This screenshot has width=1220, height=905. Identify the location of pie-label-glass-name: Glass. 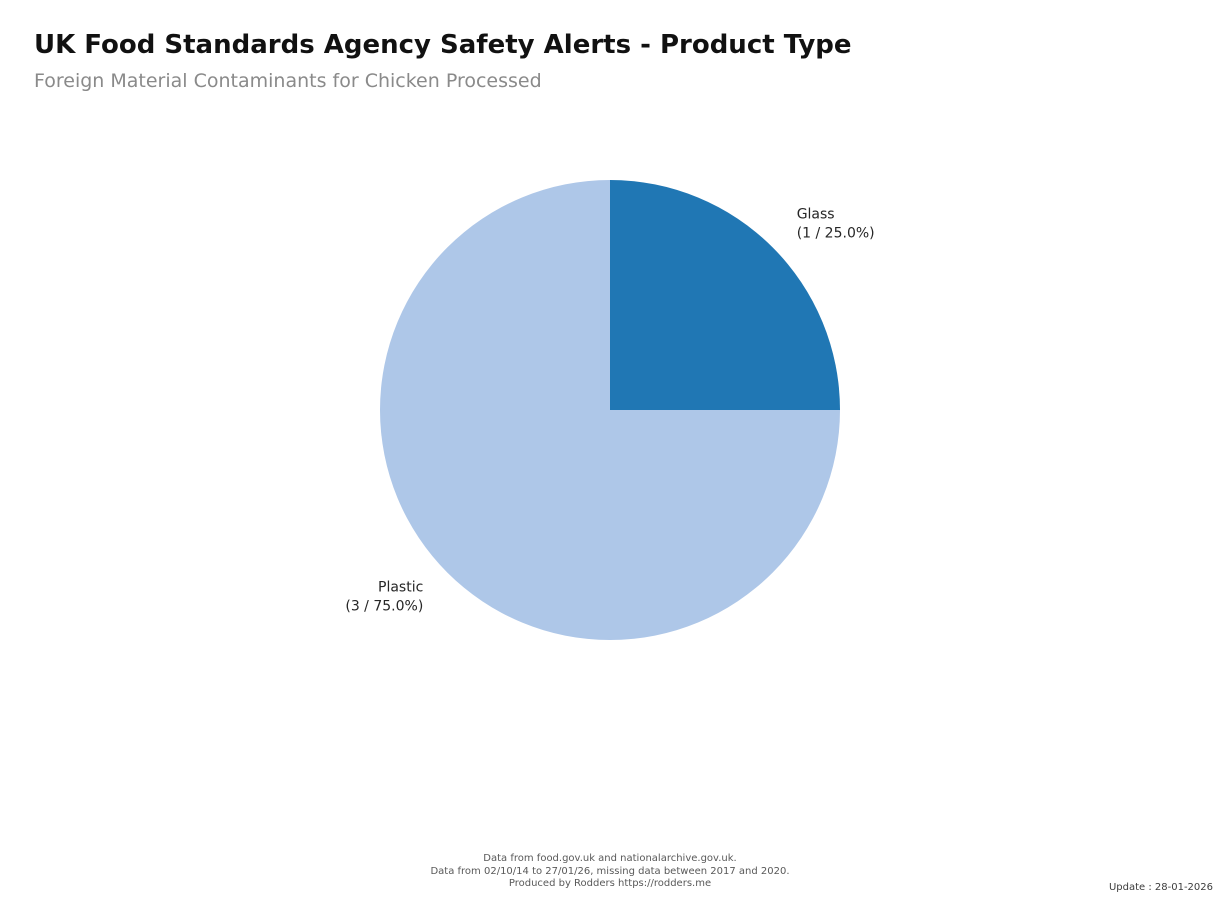
(816, 214).